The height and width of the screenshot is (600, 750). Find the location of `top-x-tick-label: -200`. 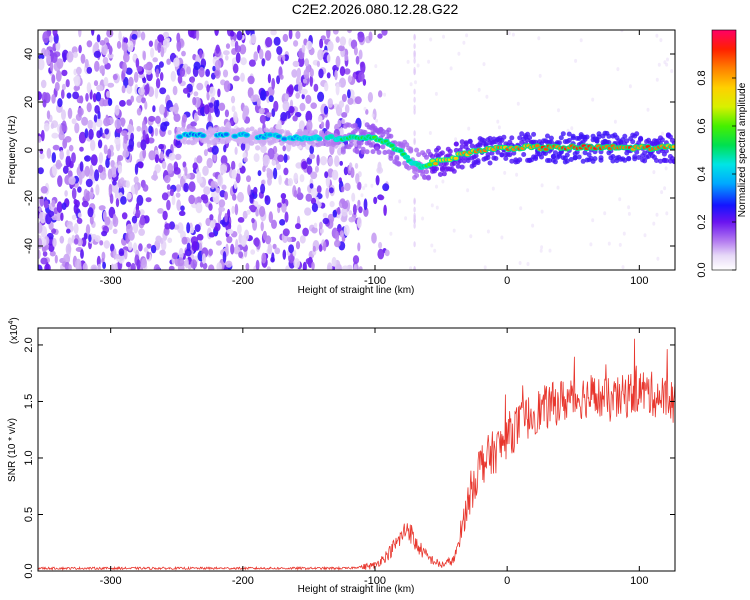

top-x-tick-label: -200 is located at coordinates (243, 281).